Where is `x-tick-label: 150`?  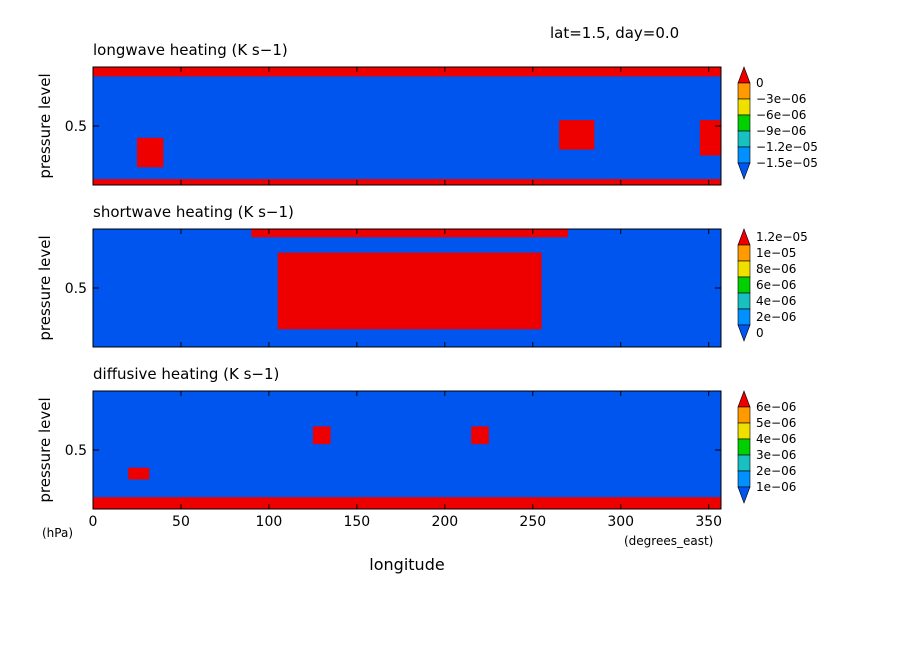 x-tick-label: 150 is located at coordinates (356, 522).